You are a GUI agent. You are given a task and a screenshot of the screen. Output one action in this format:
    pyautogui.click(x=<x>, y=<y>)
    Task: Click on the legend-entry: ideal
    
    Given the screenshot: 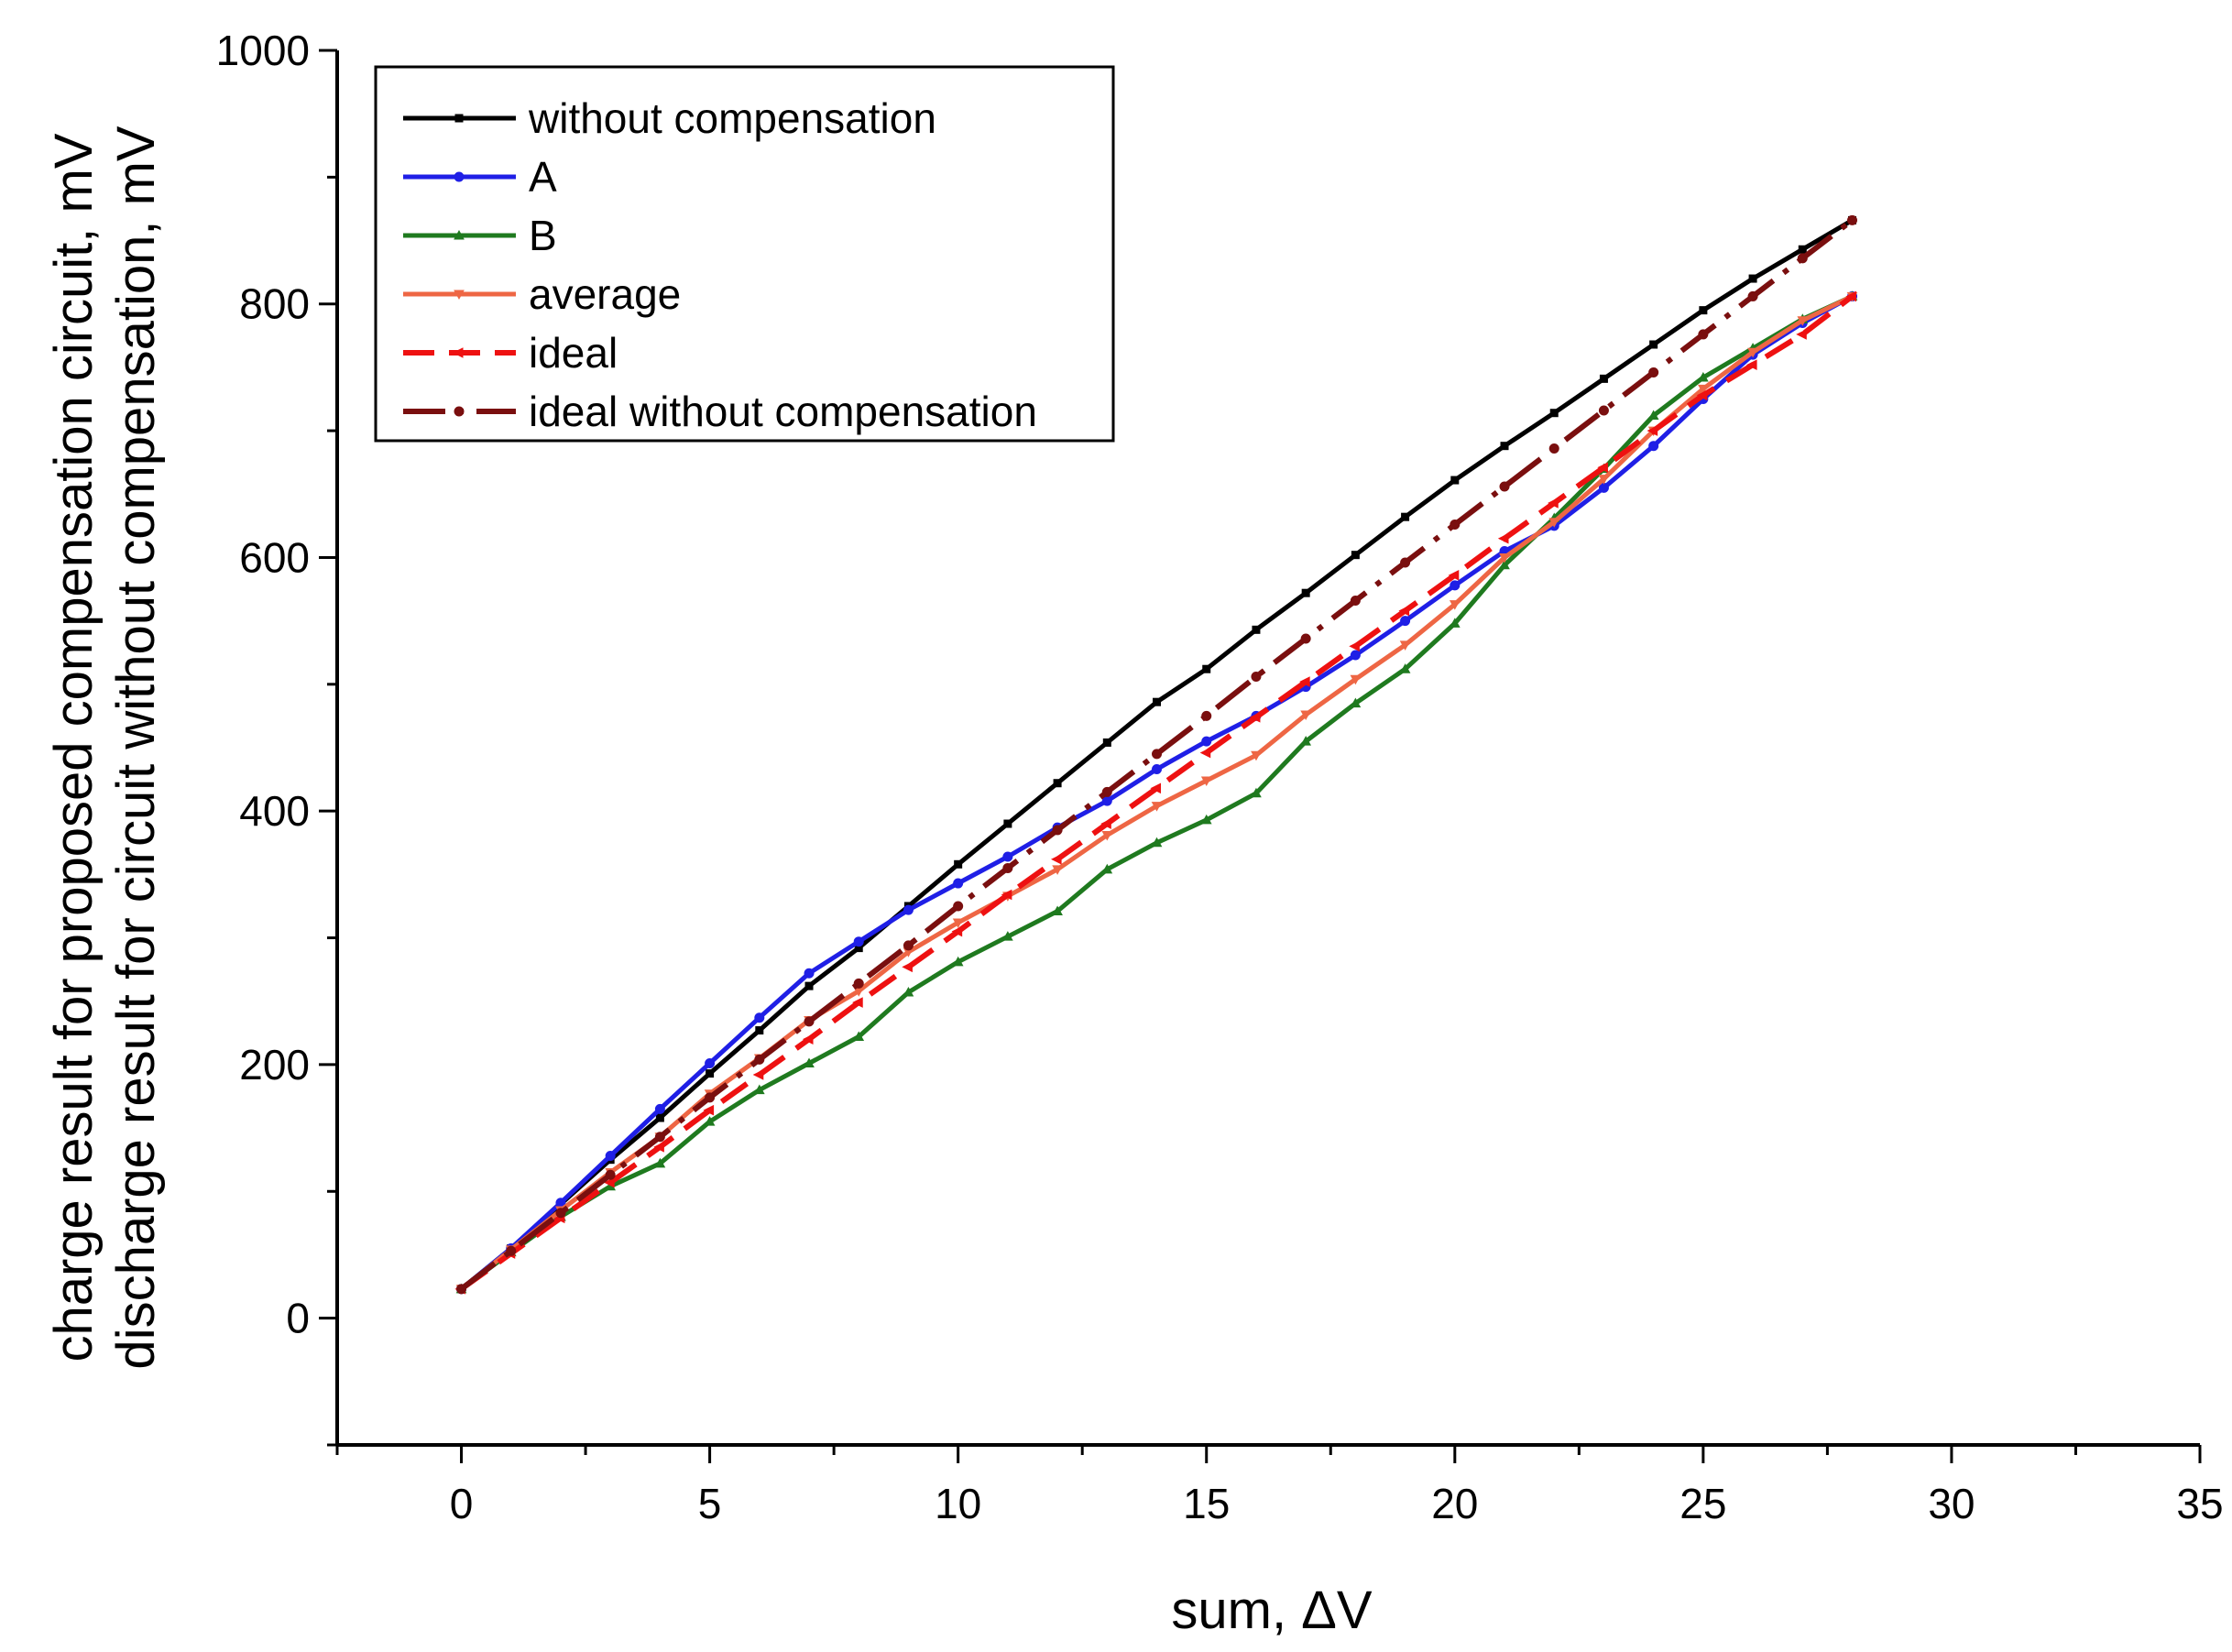 What is the action you would take?
    pyautogui.click(x=510, y=353)
    